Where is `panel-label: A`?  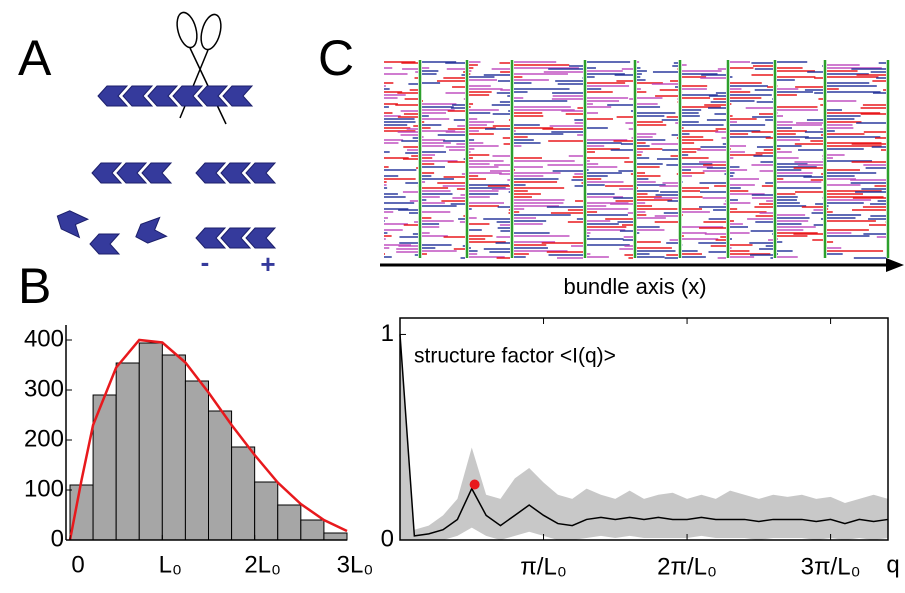 panel-label: A is located at coordinates (35, 58).